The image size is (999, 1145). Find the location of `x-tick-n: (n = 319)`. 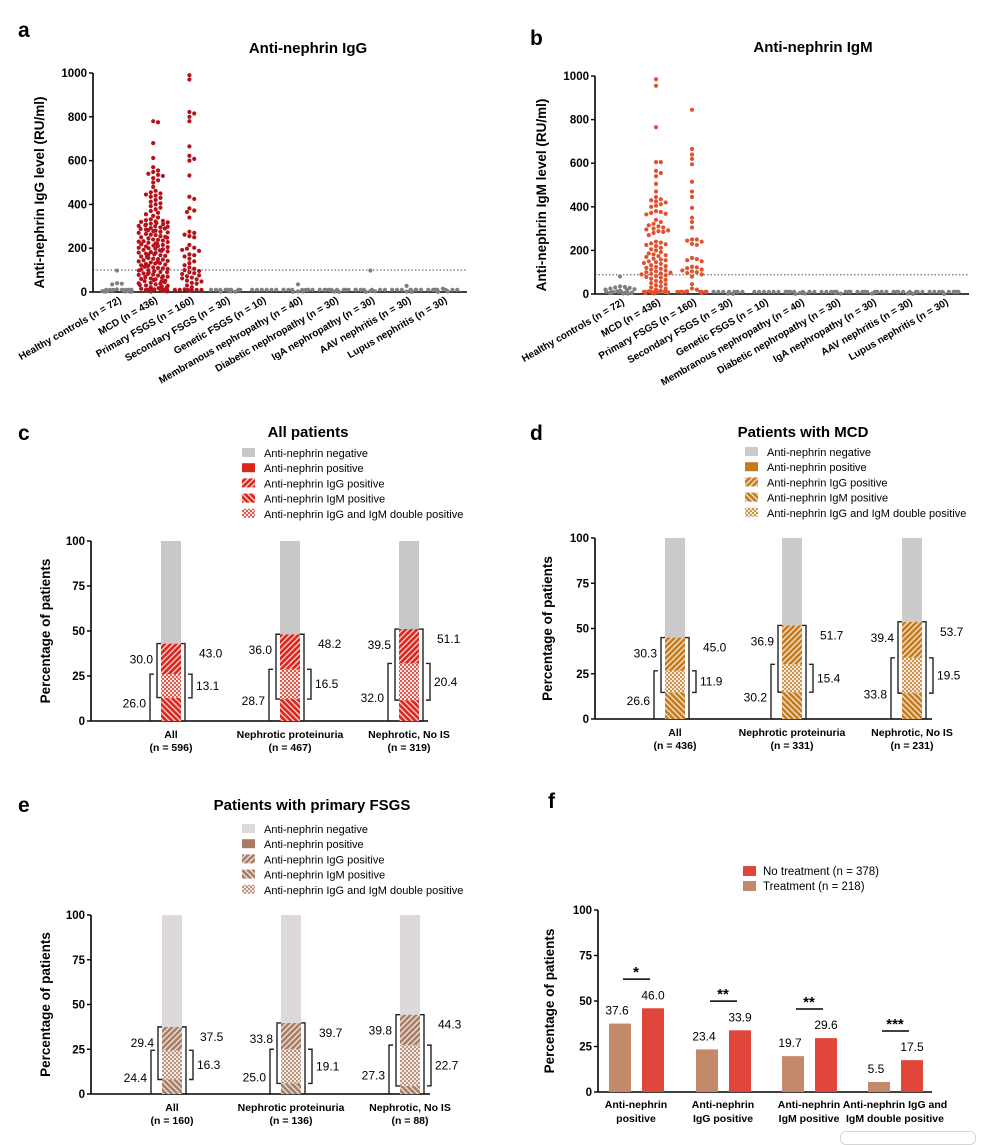

x-tick-n: (n = 319) is located at coordinates (409, 748).